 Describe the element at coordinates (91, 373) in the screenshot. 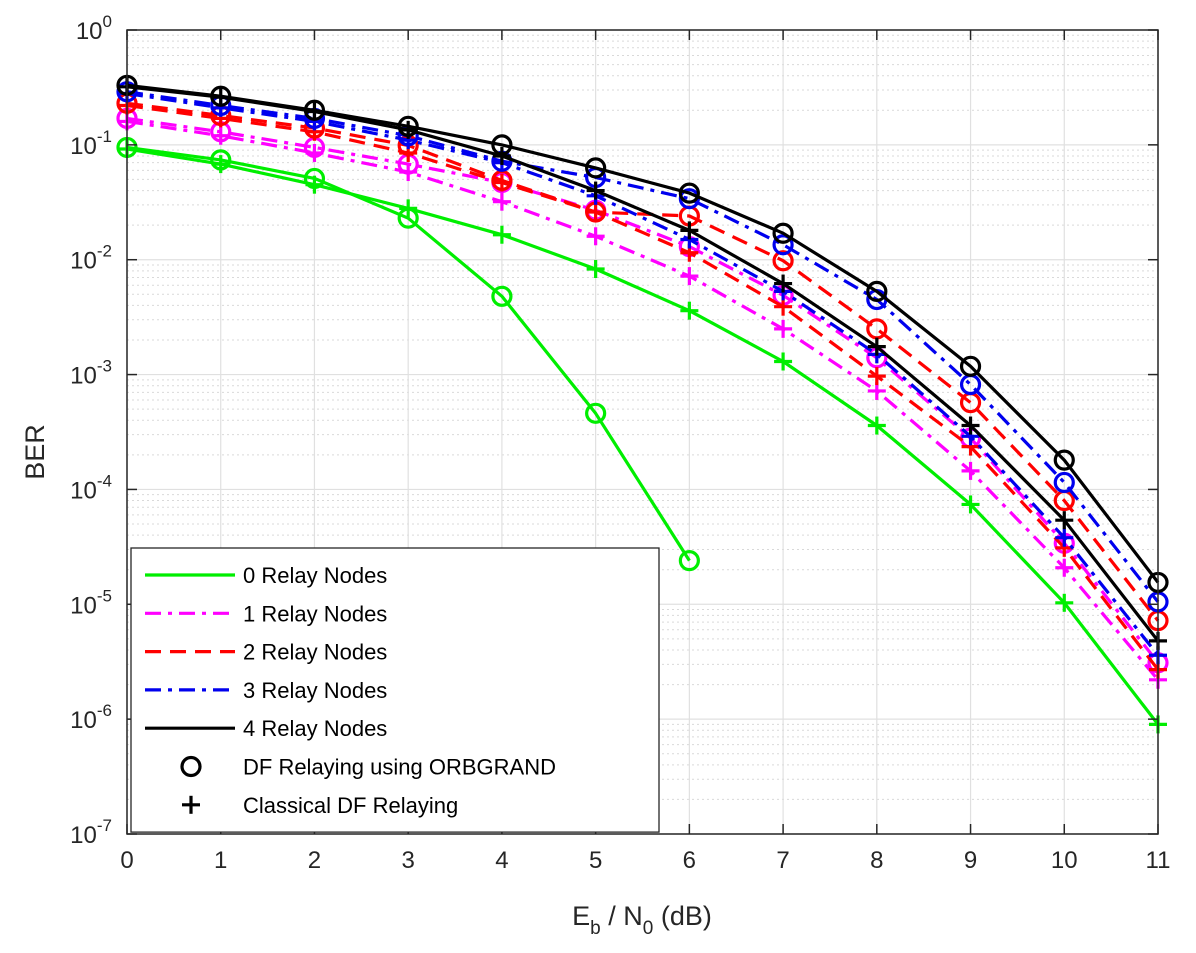

I see `y-tick-label: 10⁻³` at that location.